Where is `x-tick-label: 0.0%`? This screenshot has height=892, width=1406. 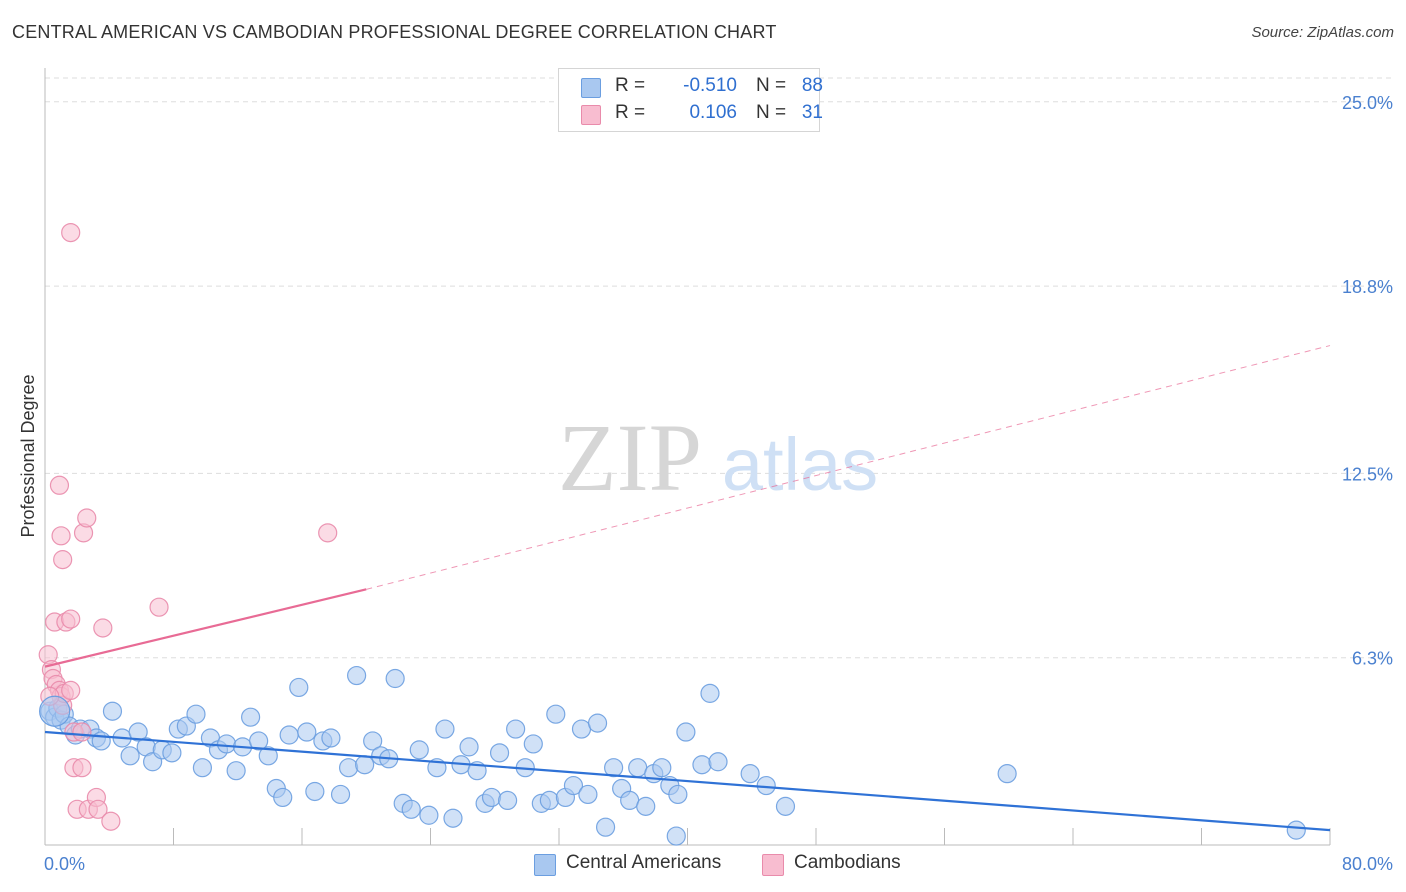 x-tick-label: 0.0% is located at coordinates (64, 864).